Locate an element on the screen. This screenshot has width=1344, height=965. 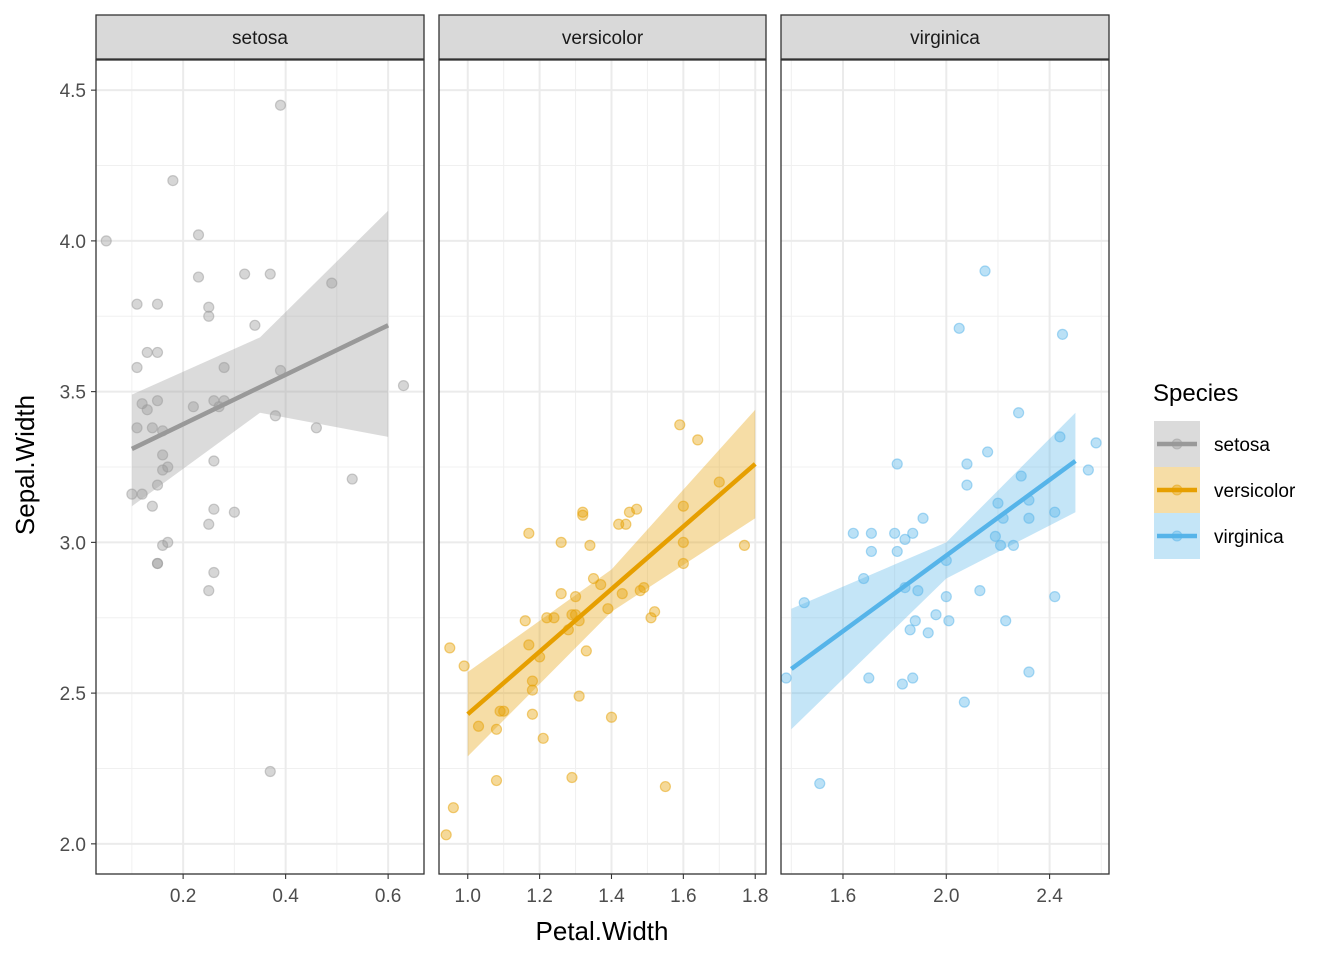
x-tick-label: 1.0 is located at coordinates (468, 896).